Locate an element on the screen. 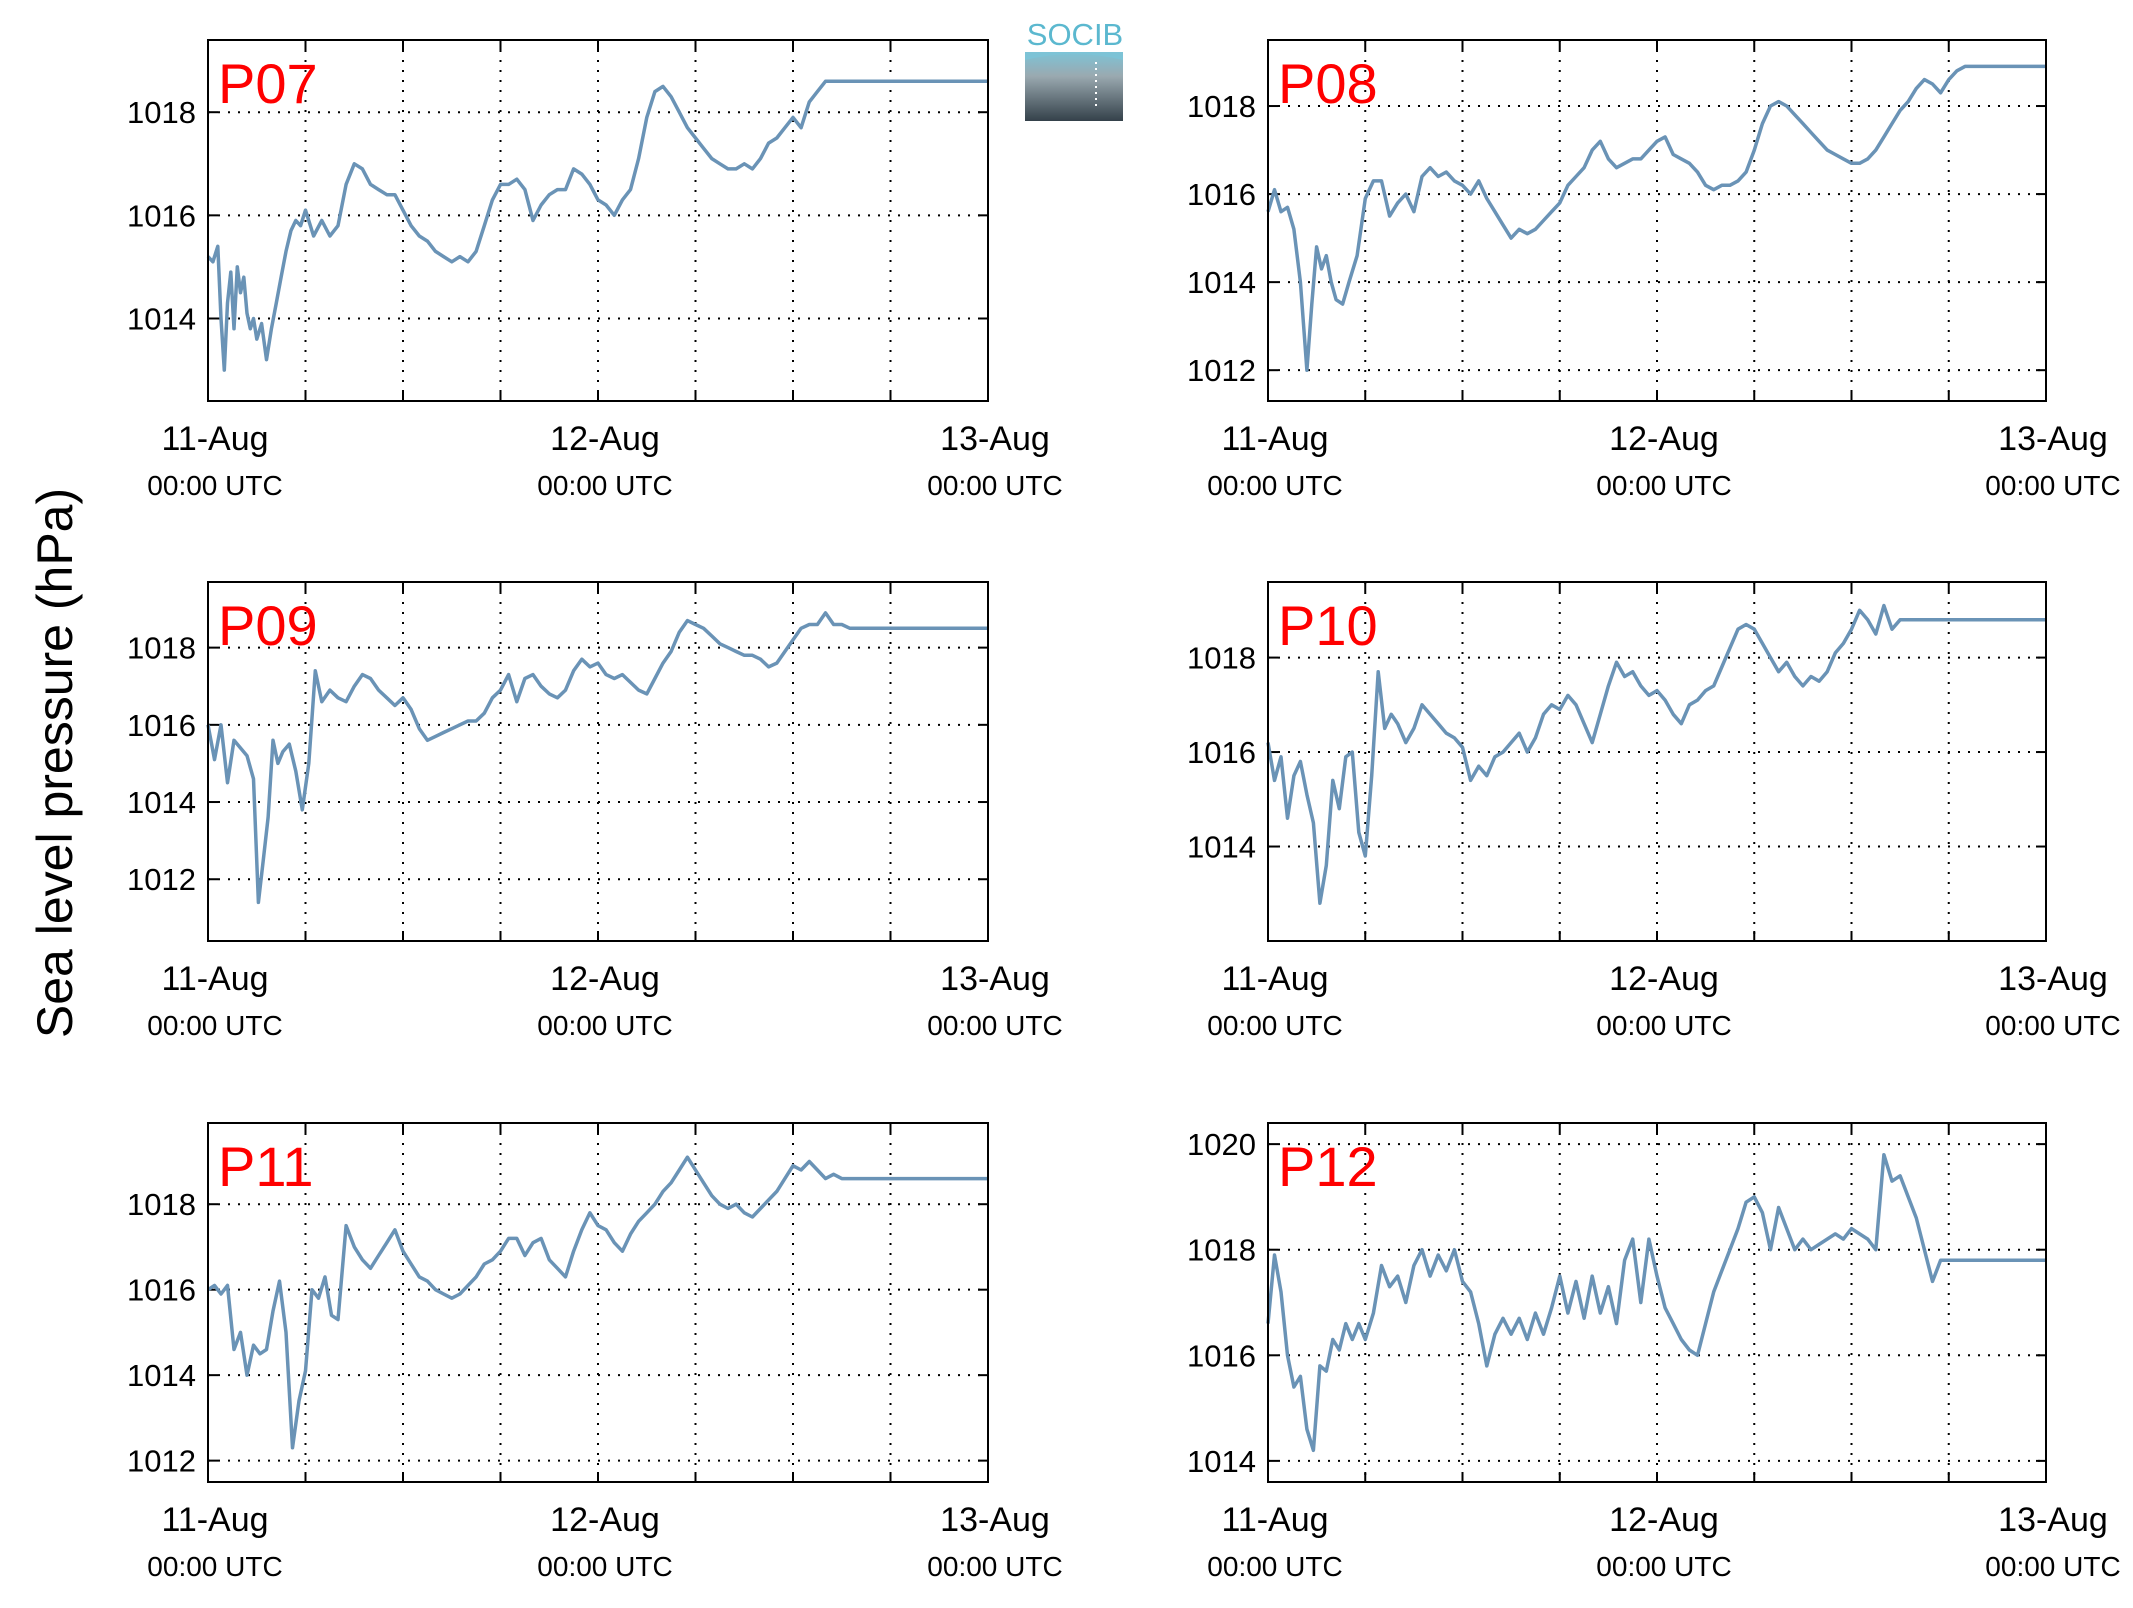 Image resolution: width=2133 pixels, height=1608 pixels. panel-title: P08 is located at coordinates (1328, 83).